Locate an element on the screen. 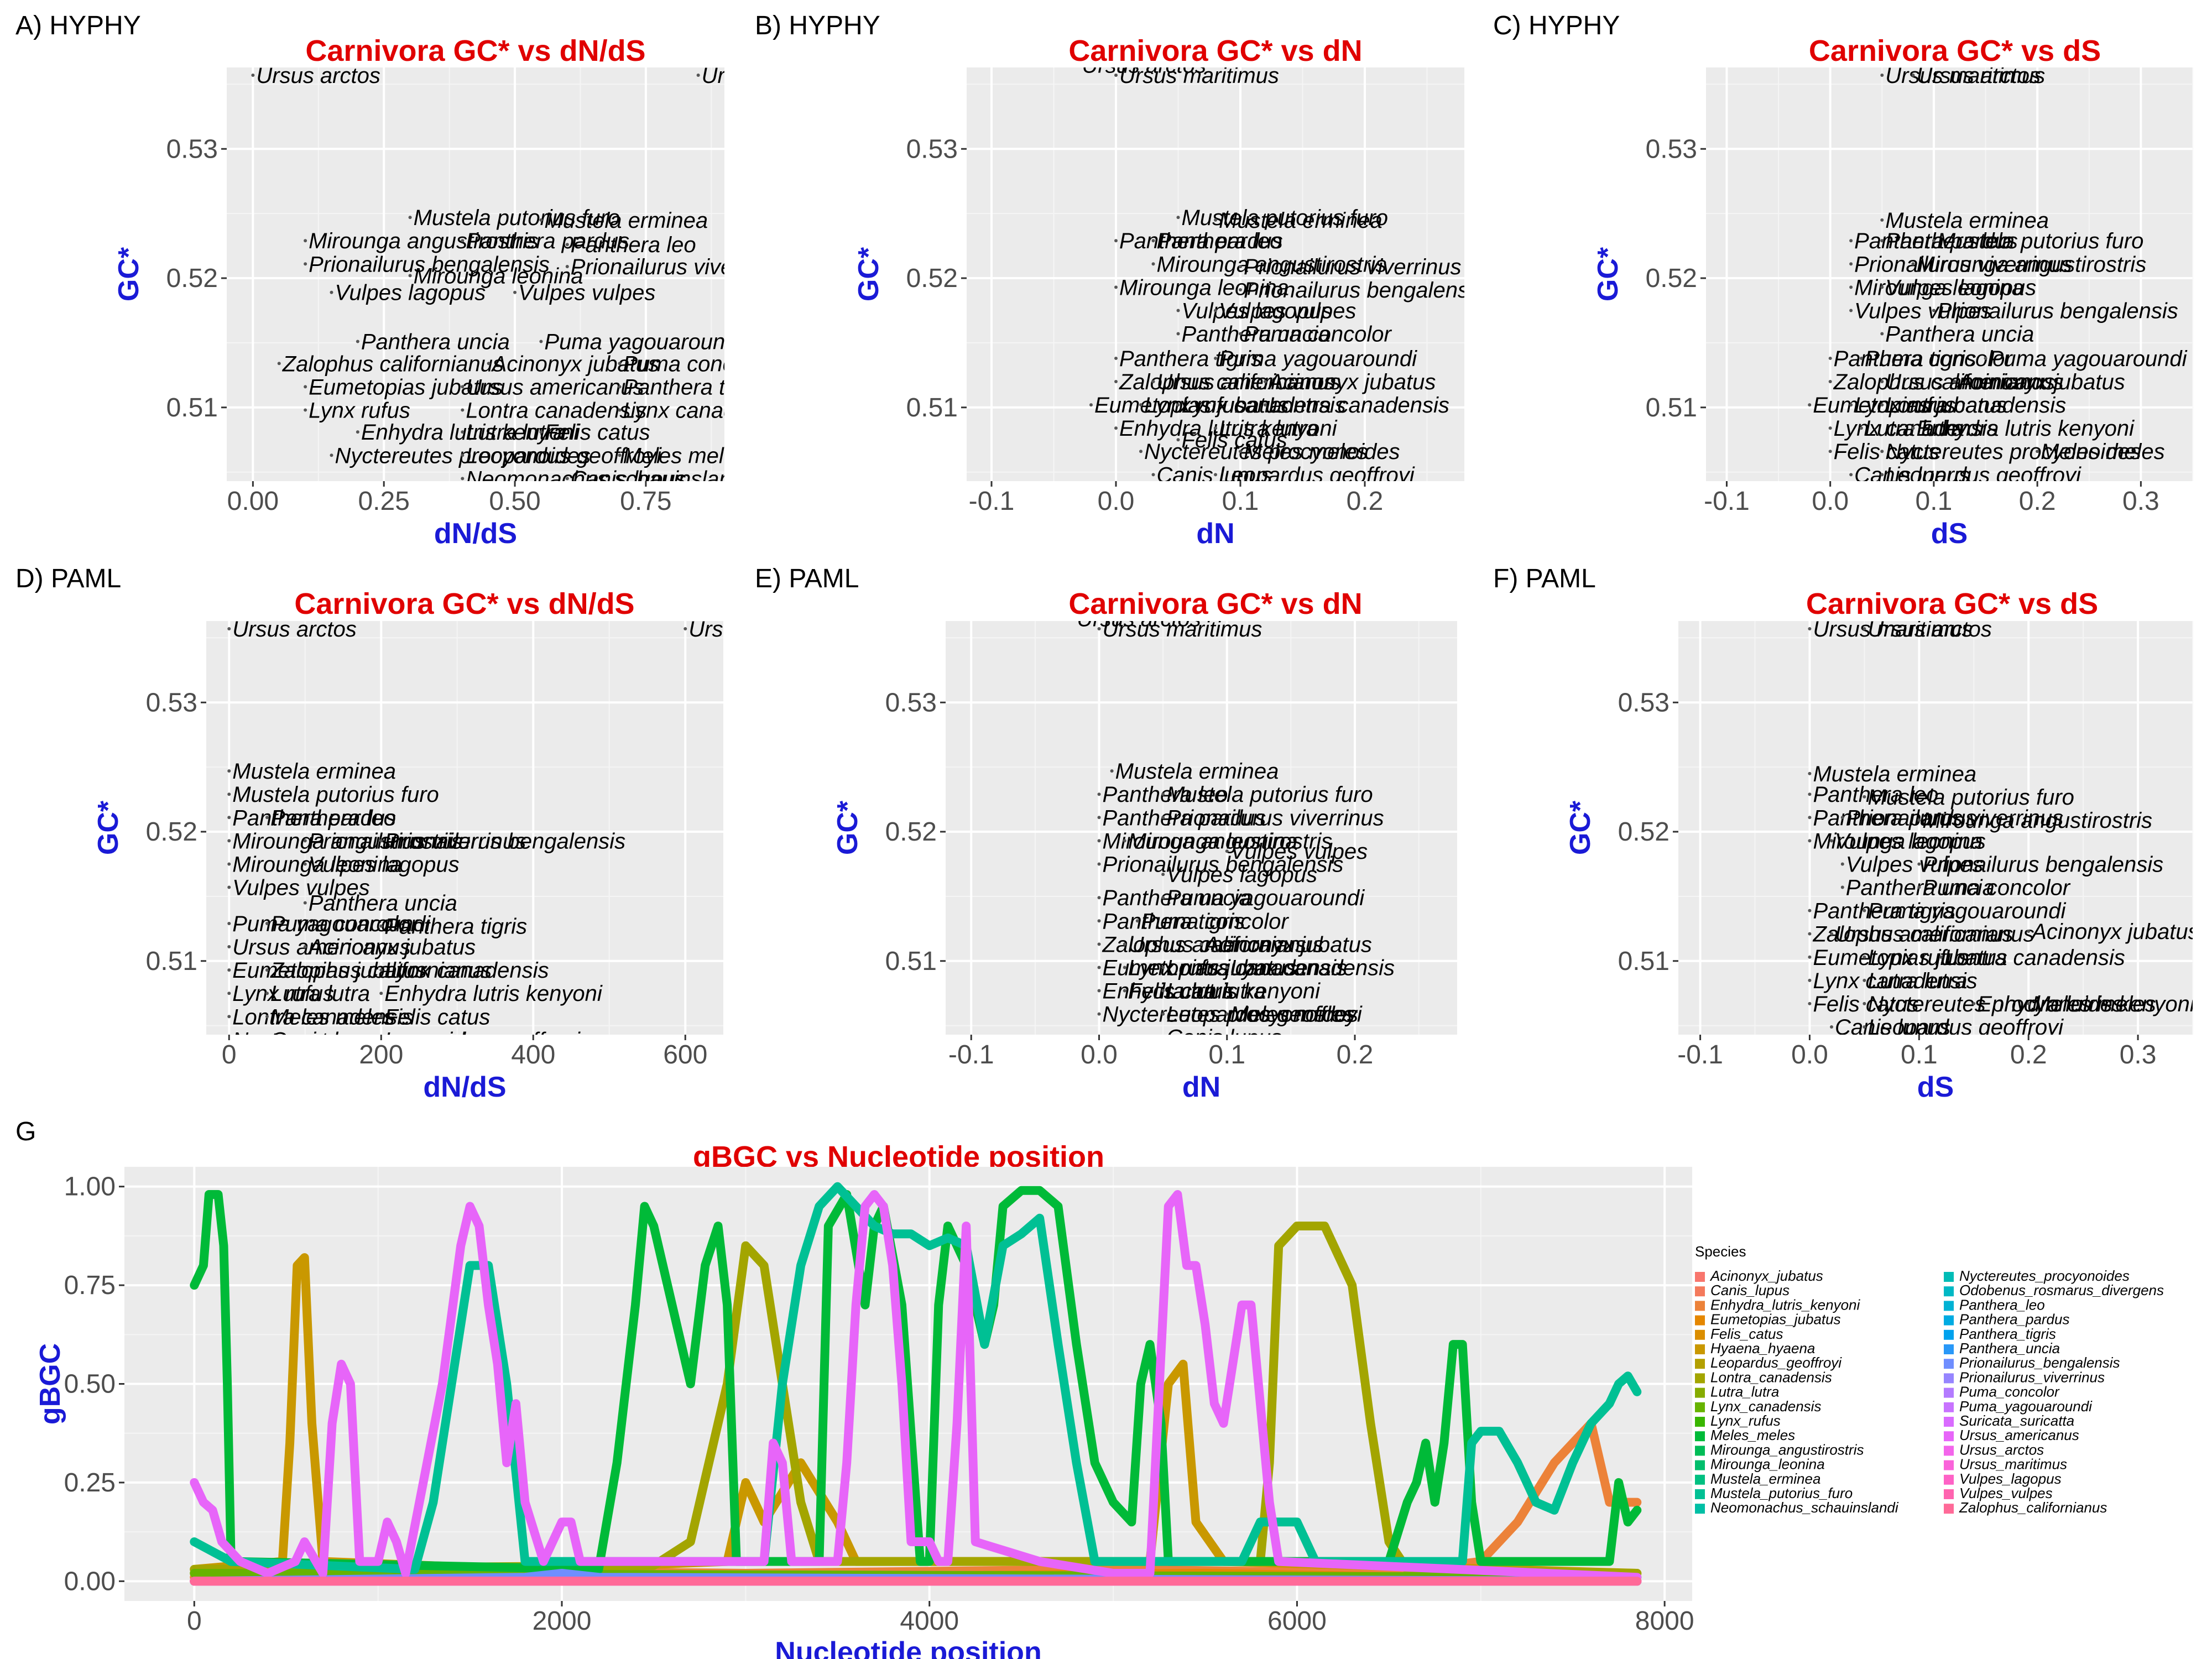 The width and height of the screenshot is (2212, 1659). plot-background is located at coordinates (1950, 274).